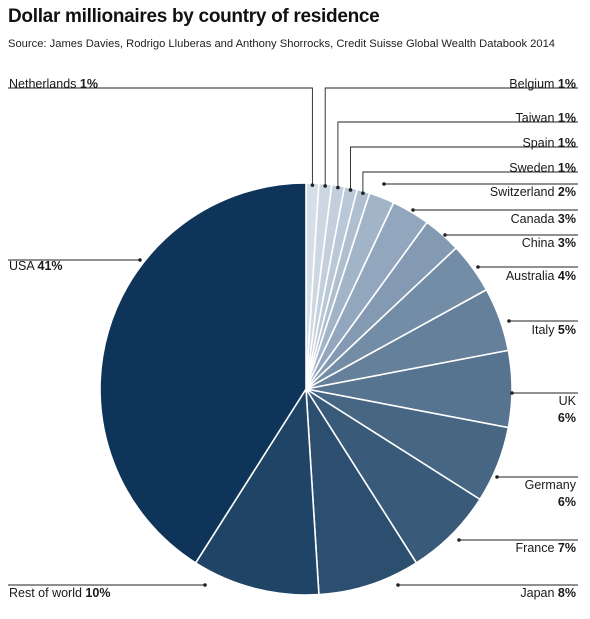 The width and height of the screenshot is (590, 619). Describe the element at coordinates (312, 185) in the screenshot. I see `leader-dot-netherlands` at that location.